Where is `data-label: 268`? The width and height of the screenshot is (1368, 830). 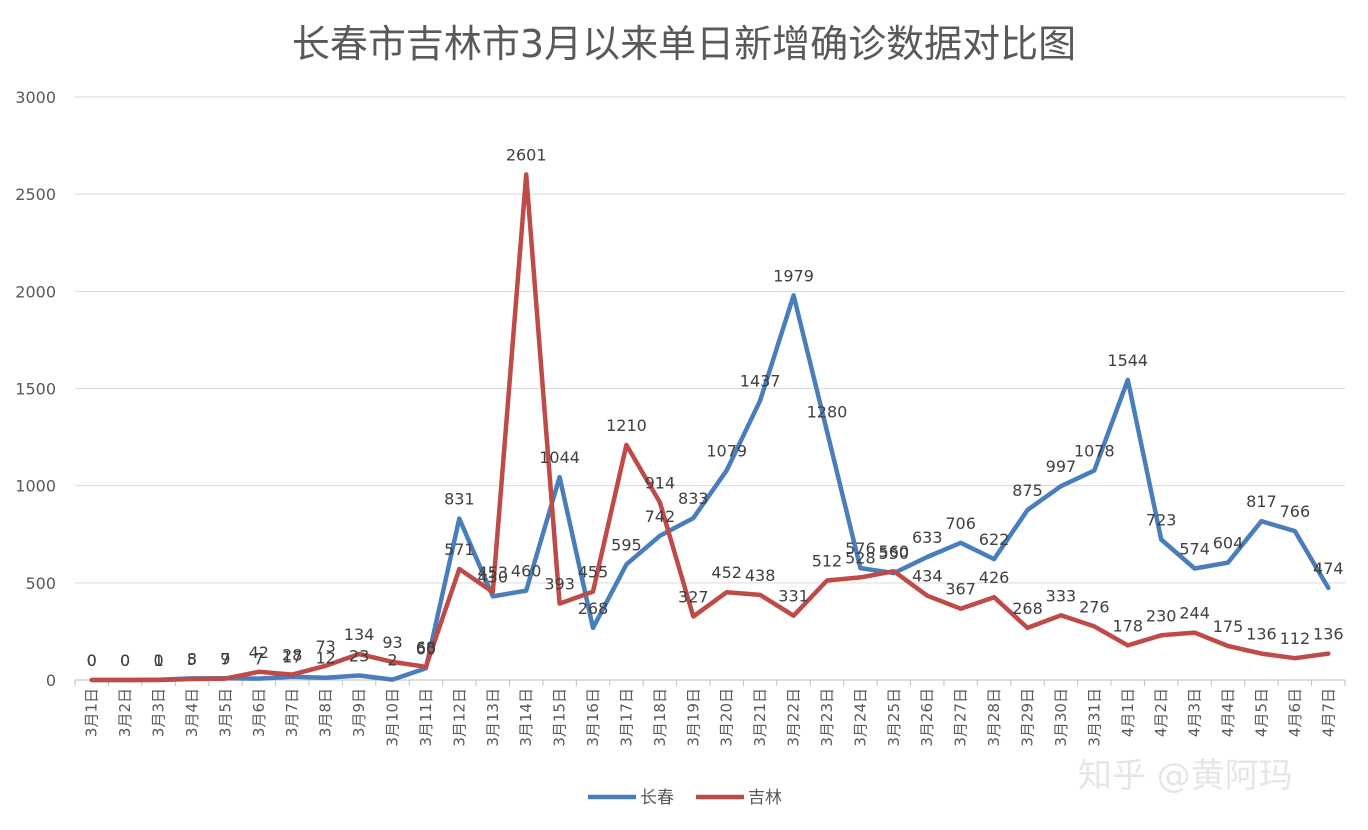
data-label: 268 is located at coordinates (1027, 608).